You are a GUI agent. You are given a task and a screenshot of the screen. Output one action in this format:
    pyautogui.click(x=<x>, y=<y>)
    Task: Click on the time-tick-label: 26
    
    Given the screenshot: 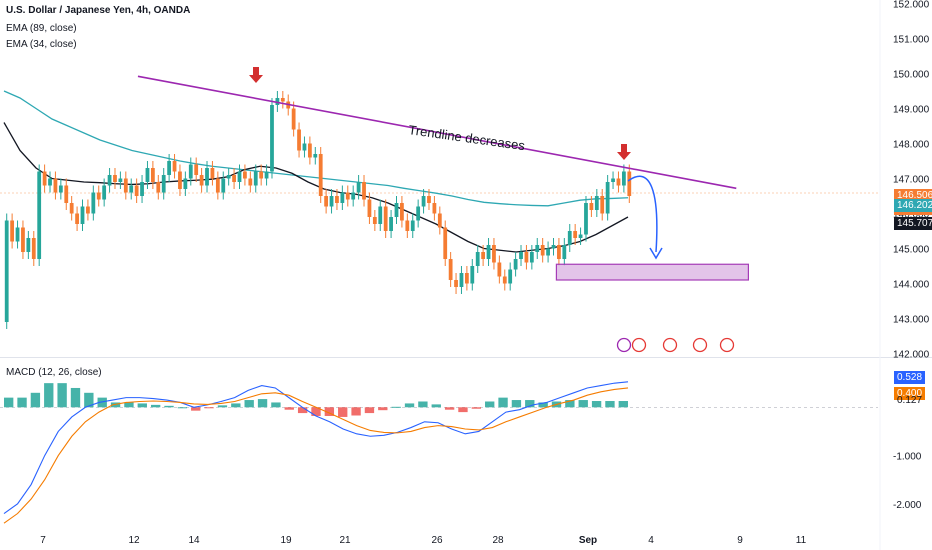 What is the action you would take?
    pyautogui.click(x=437, y=540)
    